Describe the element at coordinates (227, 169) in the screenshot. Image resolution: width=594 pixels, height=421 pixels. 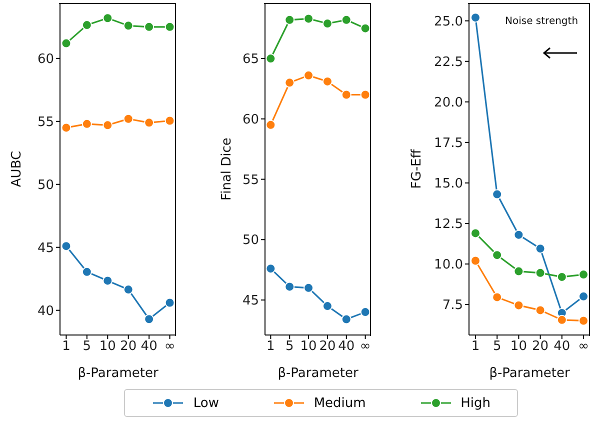
I see `y-axis-title: Final Dice` at that location.